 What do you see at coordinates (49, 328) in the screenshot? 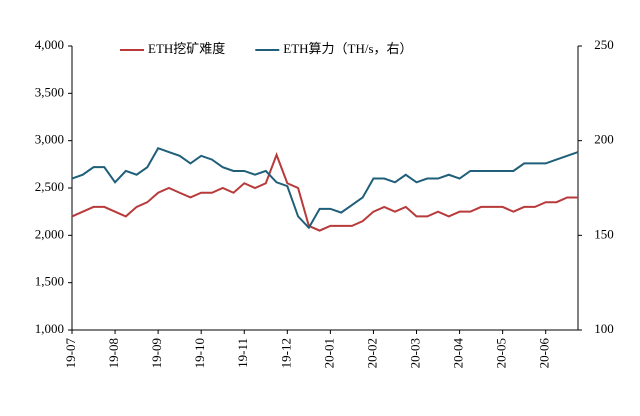
I see `y-tick-label: 1,000` at bounding box center [49, 328].